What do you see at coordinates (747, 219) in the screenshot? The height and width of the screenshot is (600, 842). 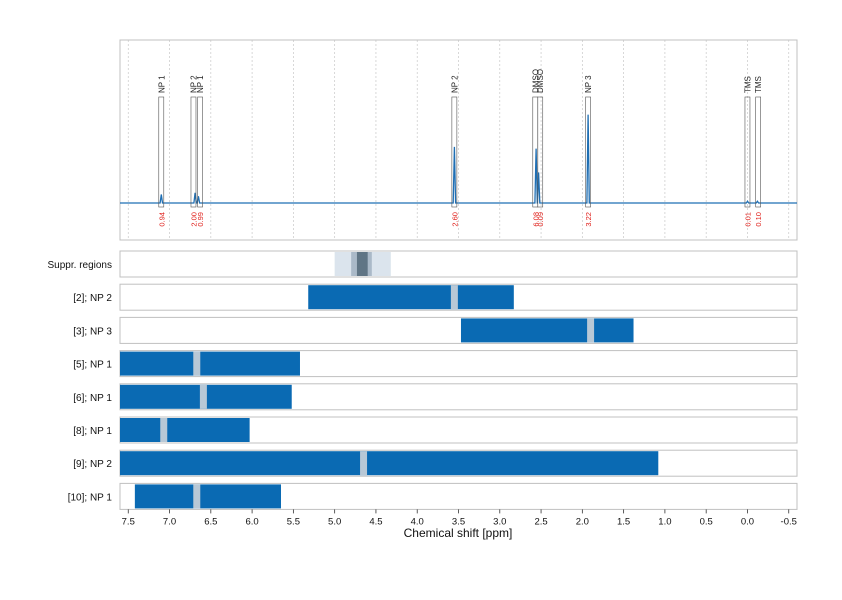 I see `integral-label: 0.01` at bounding box center [747, 219].